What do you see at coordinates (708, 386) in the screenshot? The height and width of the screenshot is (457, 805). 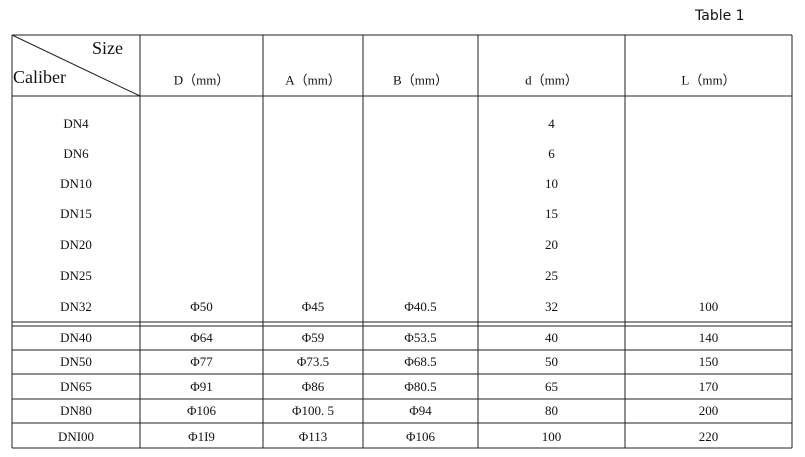 I see `value-cell: 170` at bounding box center [708, 386].